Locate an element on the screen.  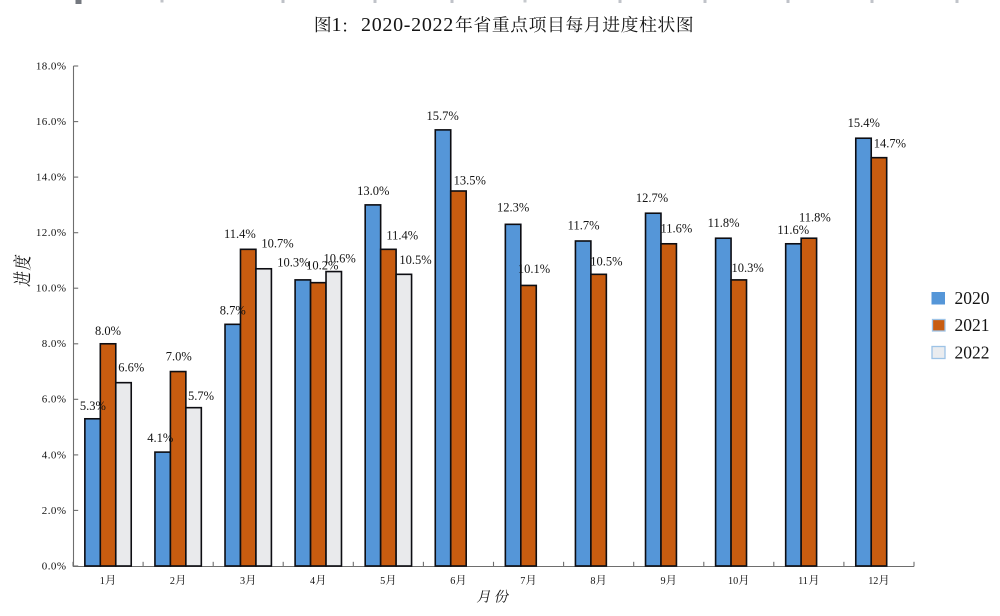
svg-text: 13.5% is located at coordinates (470, 180).